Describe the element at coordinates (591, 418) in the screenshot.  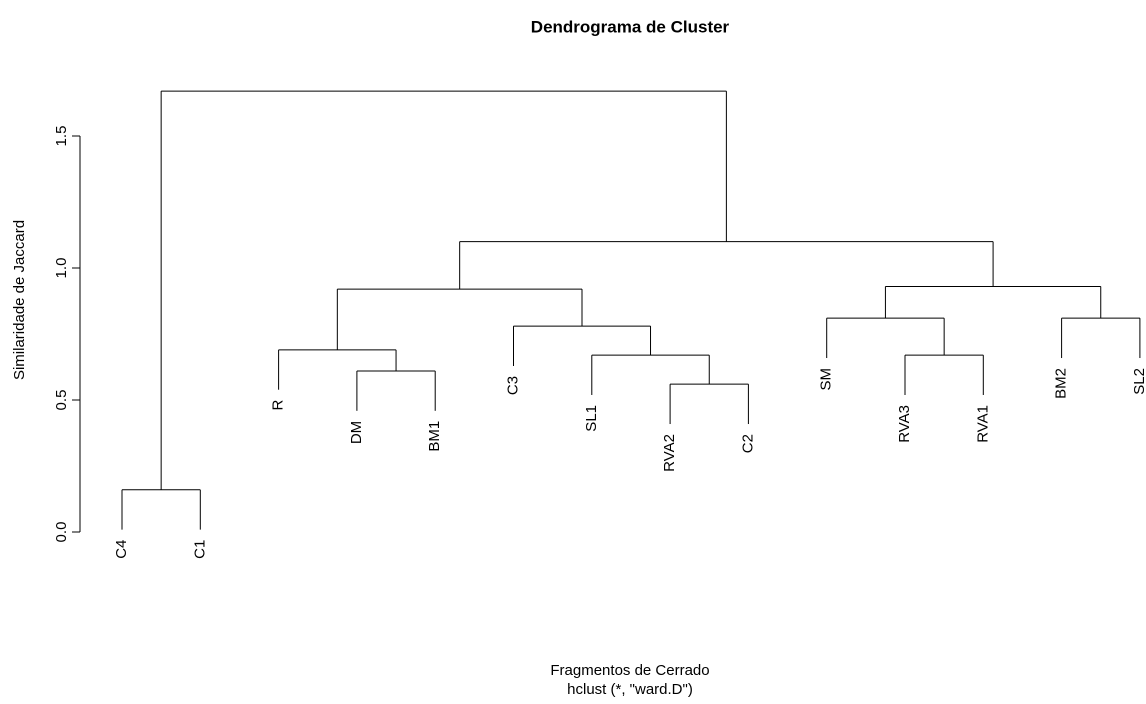
I see `leaf-label: SL1` at that location.